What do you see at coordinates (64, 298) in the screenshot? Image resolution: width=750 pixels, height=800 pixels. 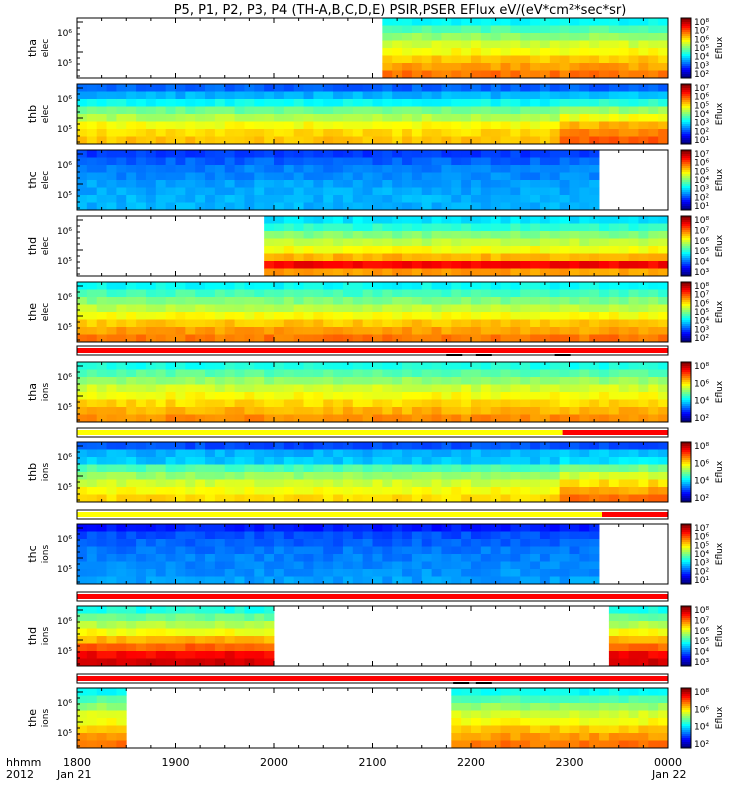 I see `y-tick-label: 10⁶` at bounding box center [64, 298].